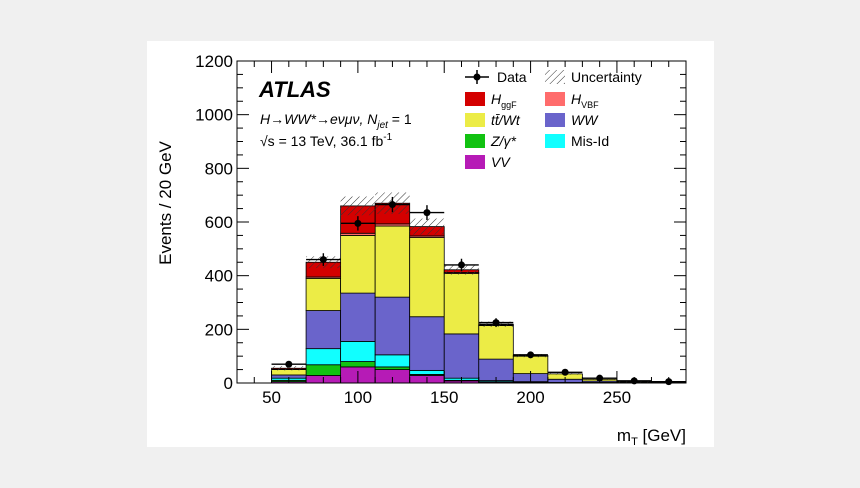 This screenshot has height=488, width=860. I want to click on energy-lumi-annotation: √s = 13 TeV, 36.1 fb-1, so click(326, 140).